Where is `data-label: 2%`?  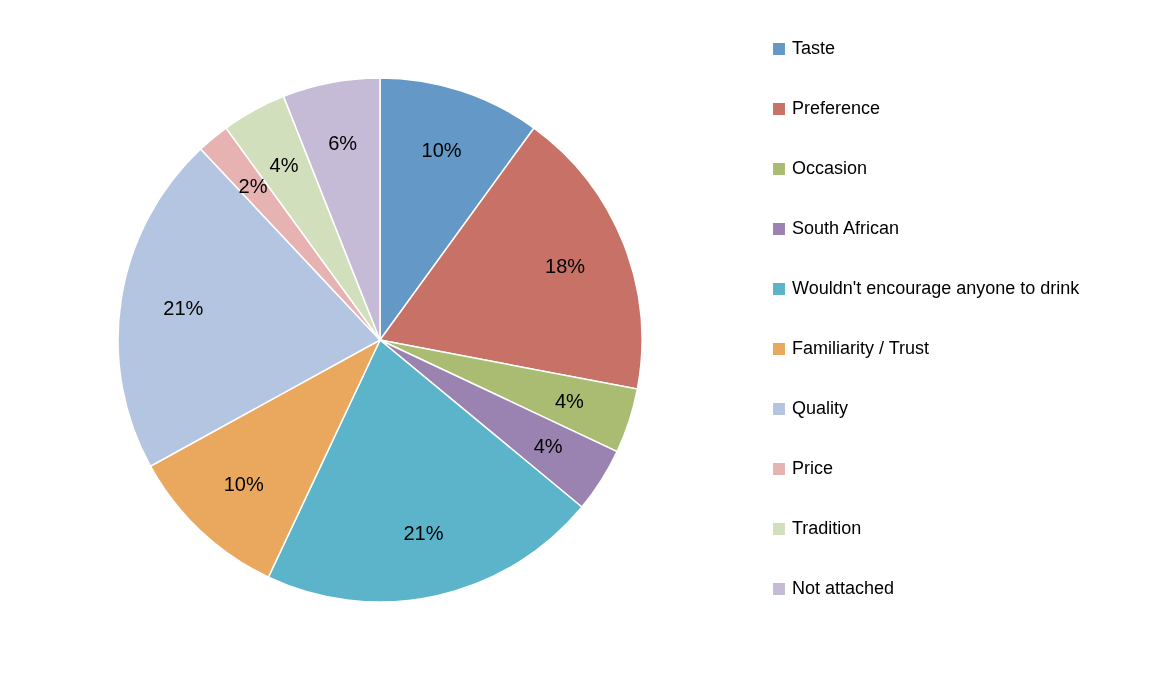
data-label: 2% is located at coordinates (253, 185).